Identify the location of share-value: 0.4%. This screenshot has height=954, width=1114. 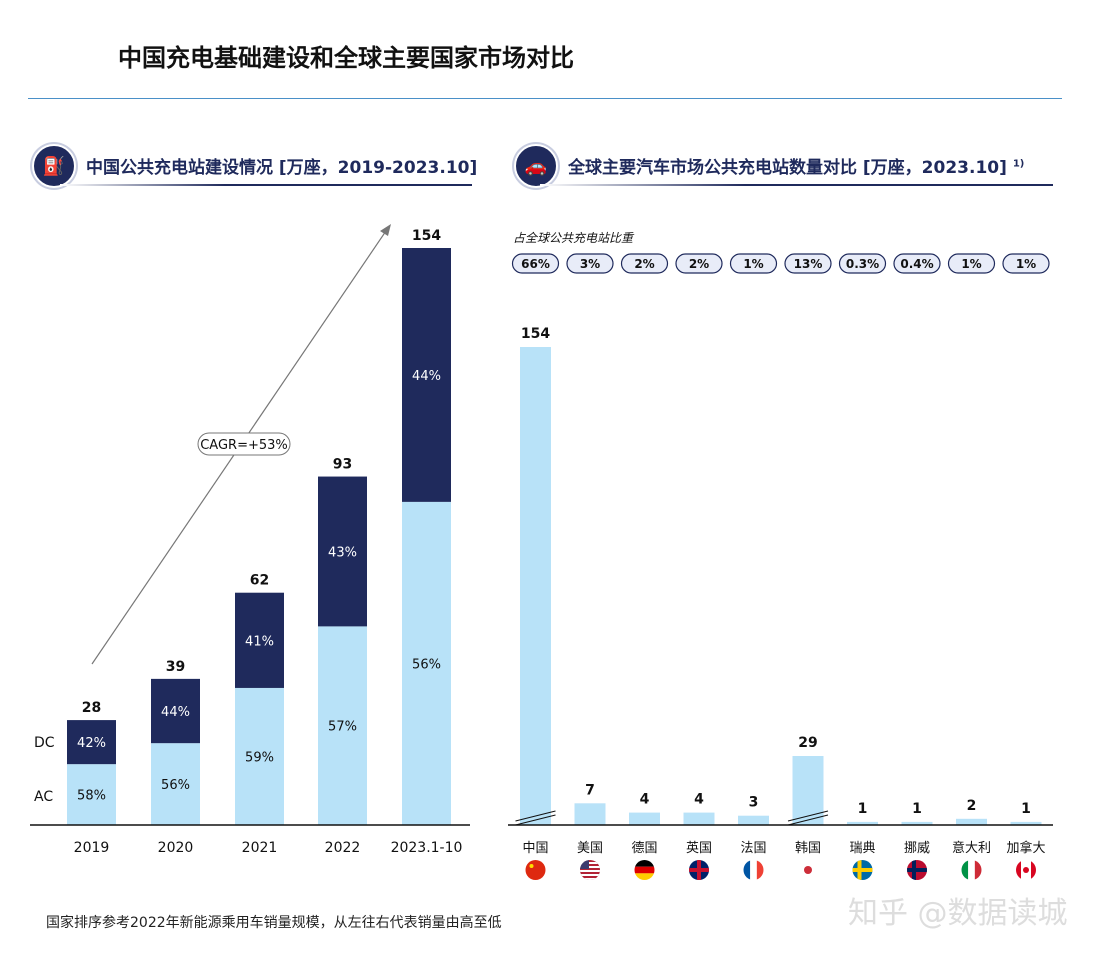
(916, 264).